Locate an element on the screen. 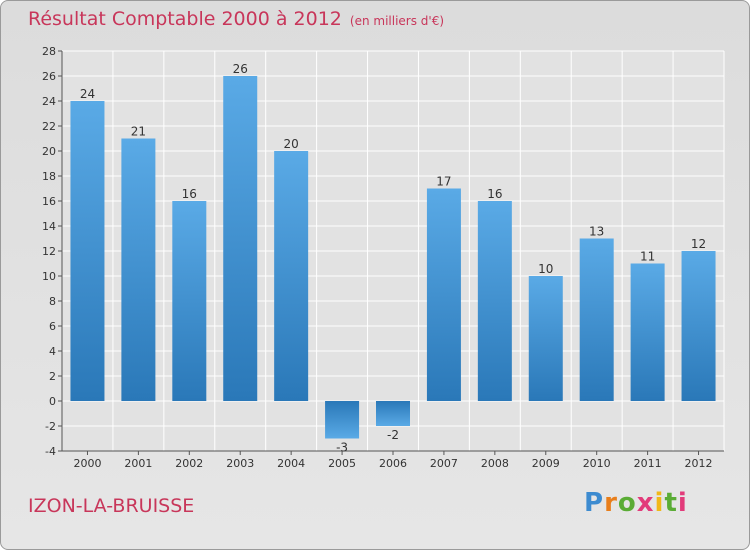 This screenshot has width=750, height=550. x-tick-label-2003: 2003 is located at coordinates (240, 463).